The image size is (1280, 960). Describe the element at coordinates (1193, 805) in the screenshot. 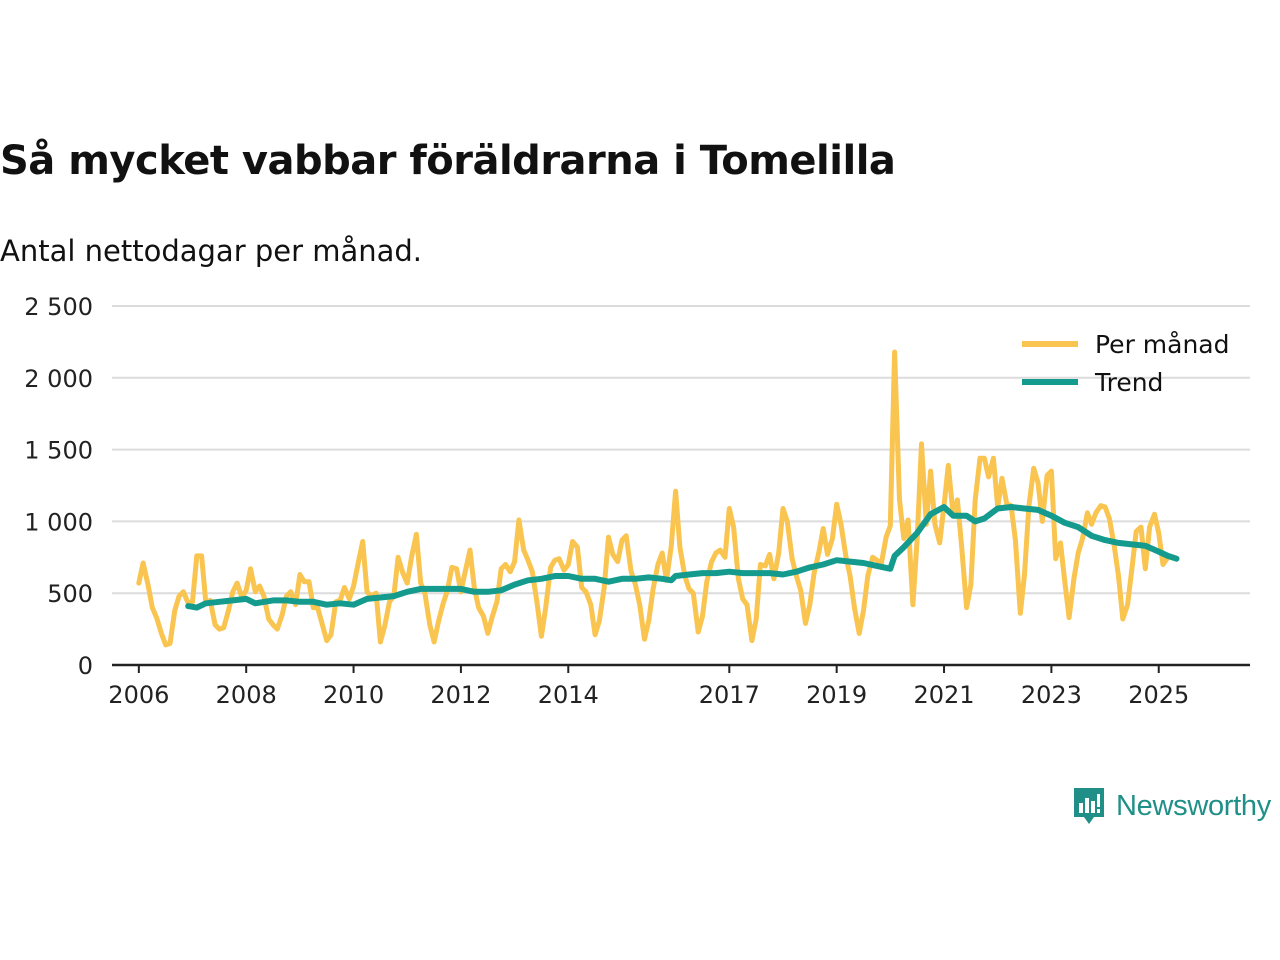

I see `brand-name: Newsworthy` at that location.